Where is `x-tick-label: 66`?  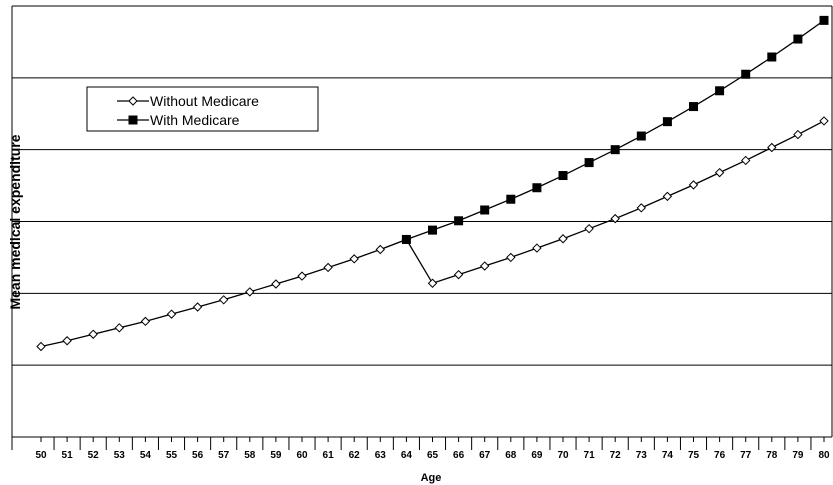
x-tick-label: 66 is located at coordinates (459, 455).